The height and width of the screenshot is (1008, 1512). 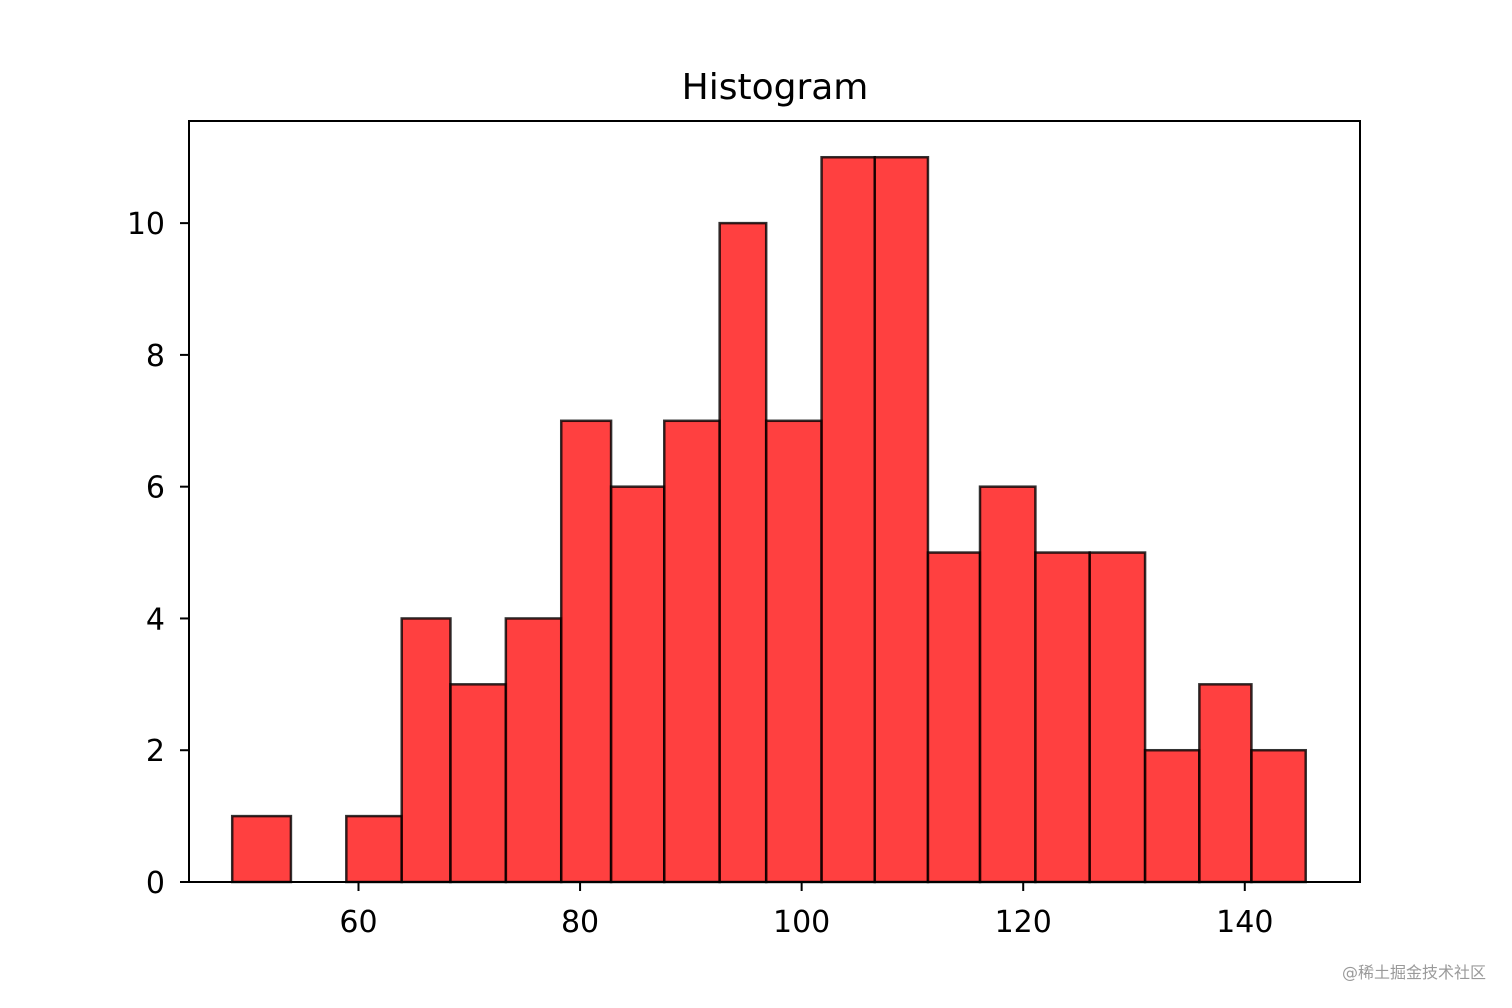 What do you see at coordinates (155, 356) in the screenshot?
I see `y-tick-label: 8` at bounding box center [155, 356].